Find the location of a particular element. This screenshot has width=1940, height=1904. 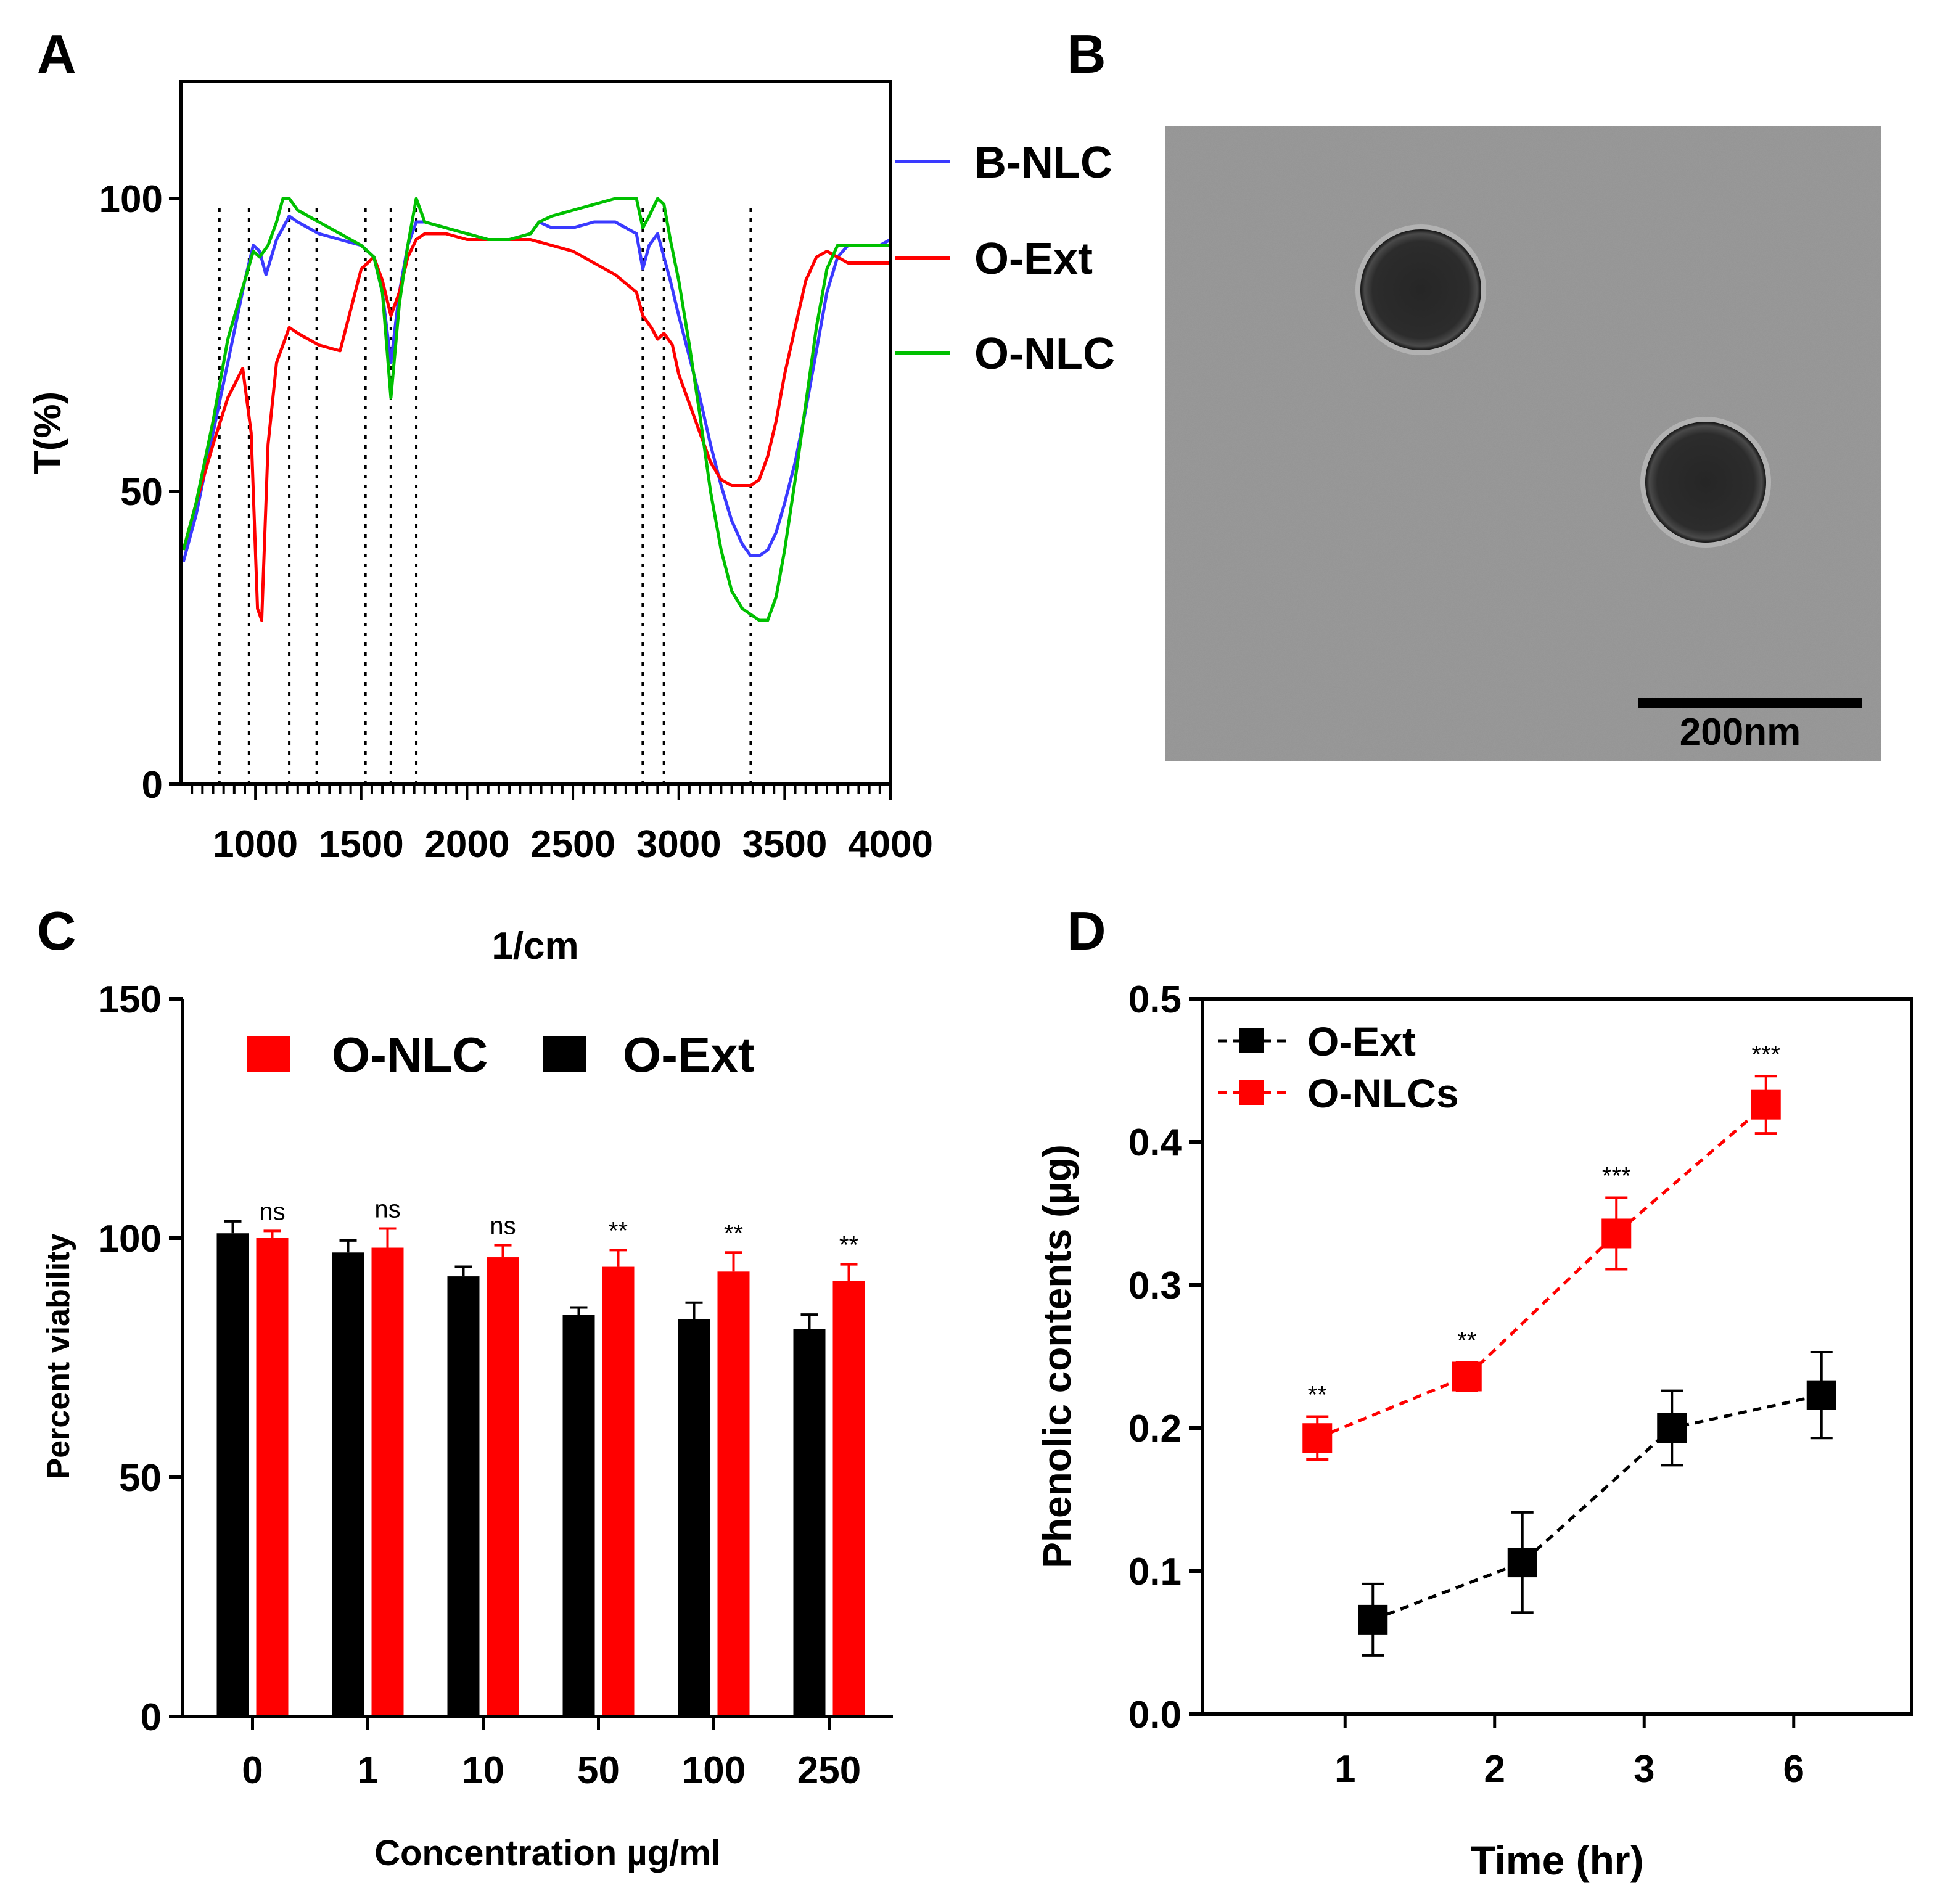

ftir-series-line-o-ext is located at coordinates (535, 427).